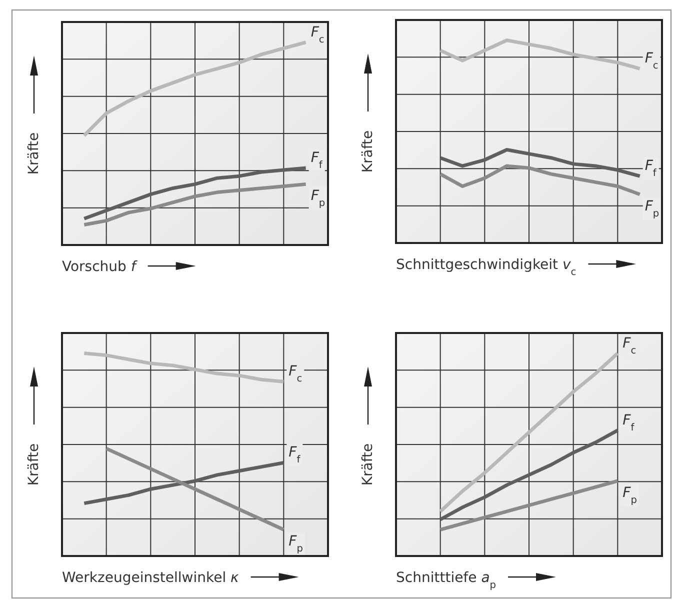  I want to click on x-axis-title: Schnitttiefe a$_{p}$, so click(446, 580).